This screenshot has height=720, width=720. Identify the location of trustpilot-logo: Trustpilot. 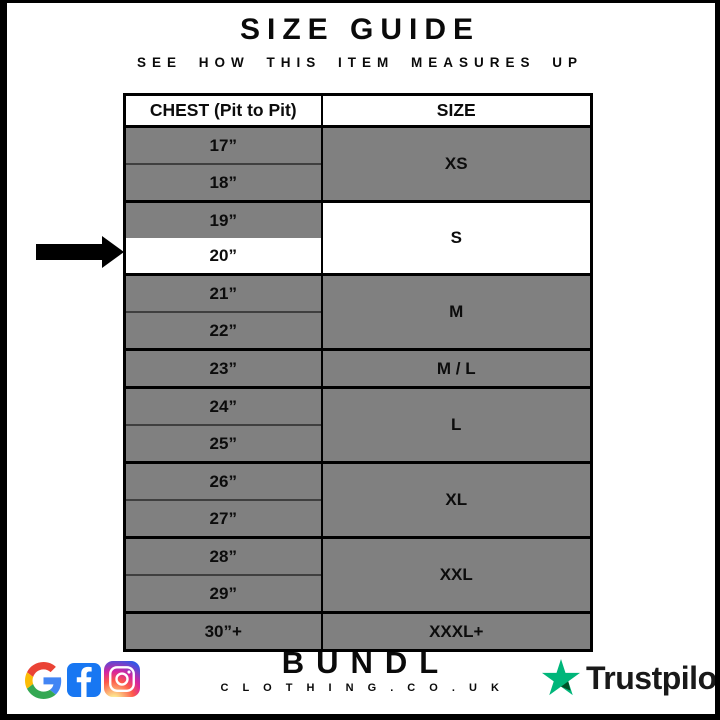
(630, 678).